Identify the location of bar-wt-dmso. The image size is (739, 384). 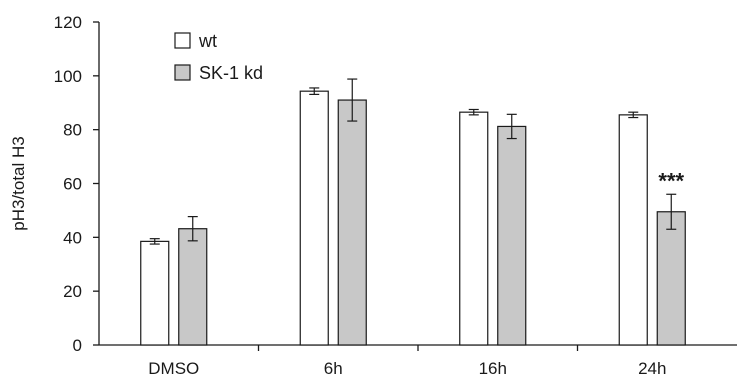
(155, 293).